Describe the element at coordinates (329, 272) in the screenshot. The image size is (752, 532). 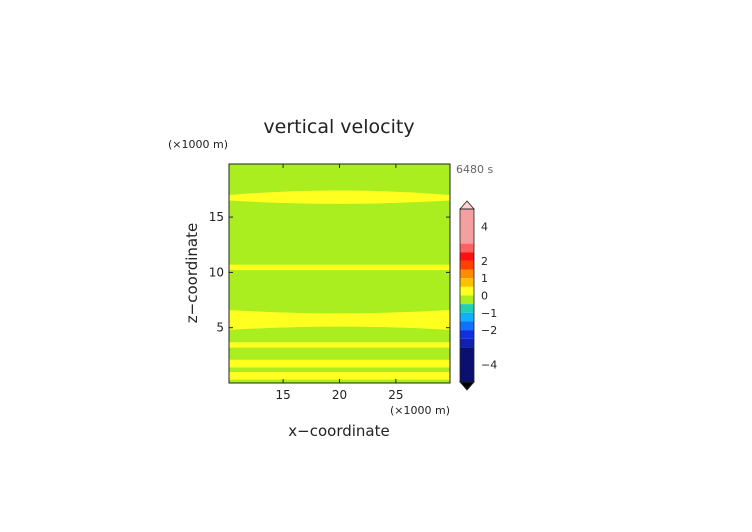
I see `y-axis-ticks: 5 10 15` at that location.